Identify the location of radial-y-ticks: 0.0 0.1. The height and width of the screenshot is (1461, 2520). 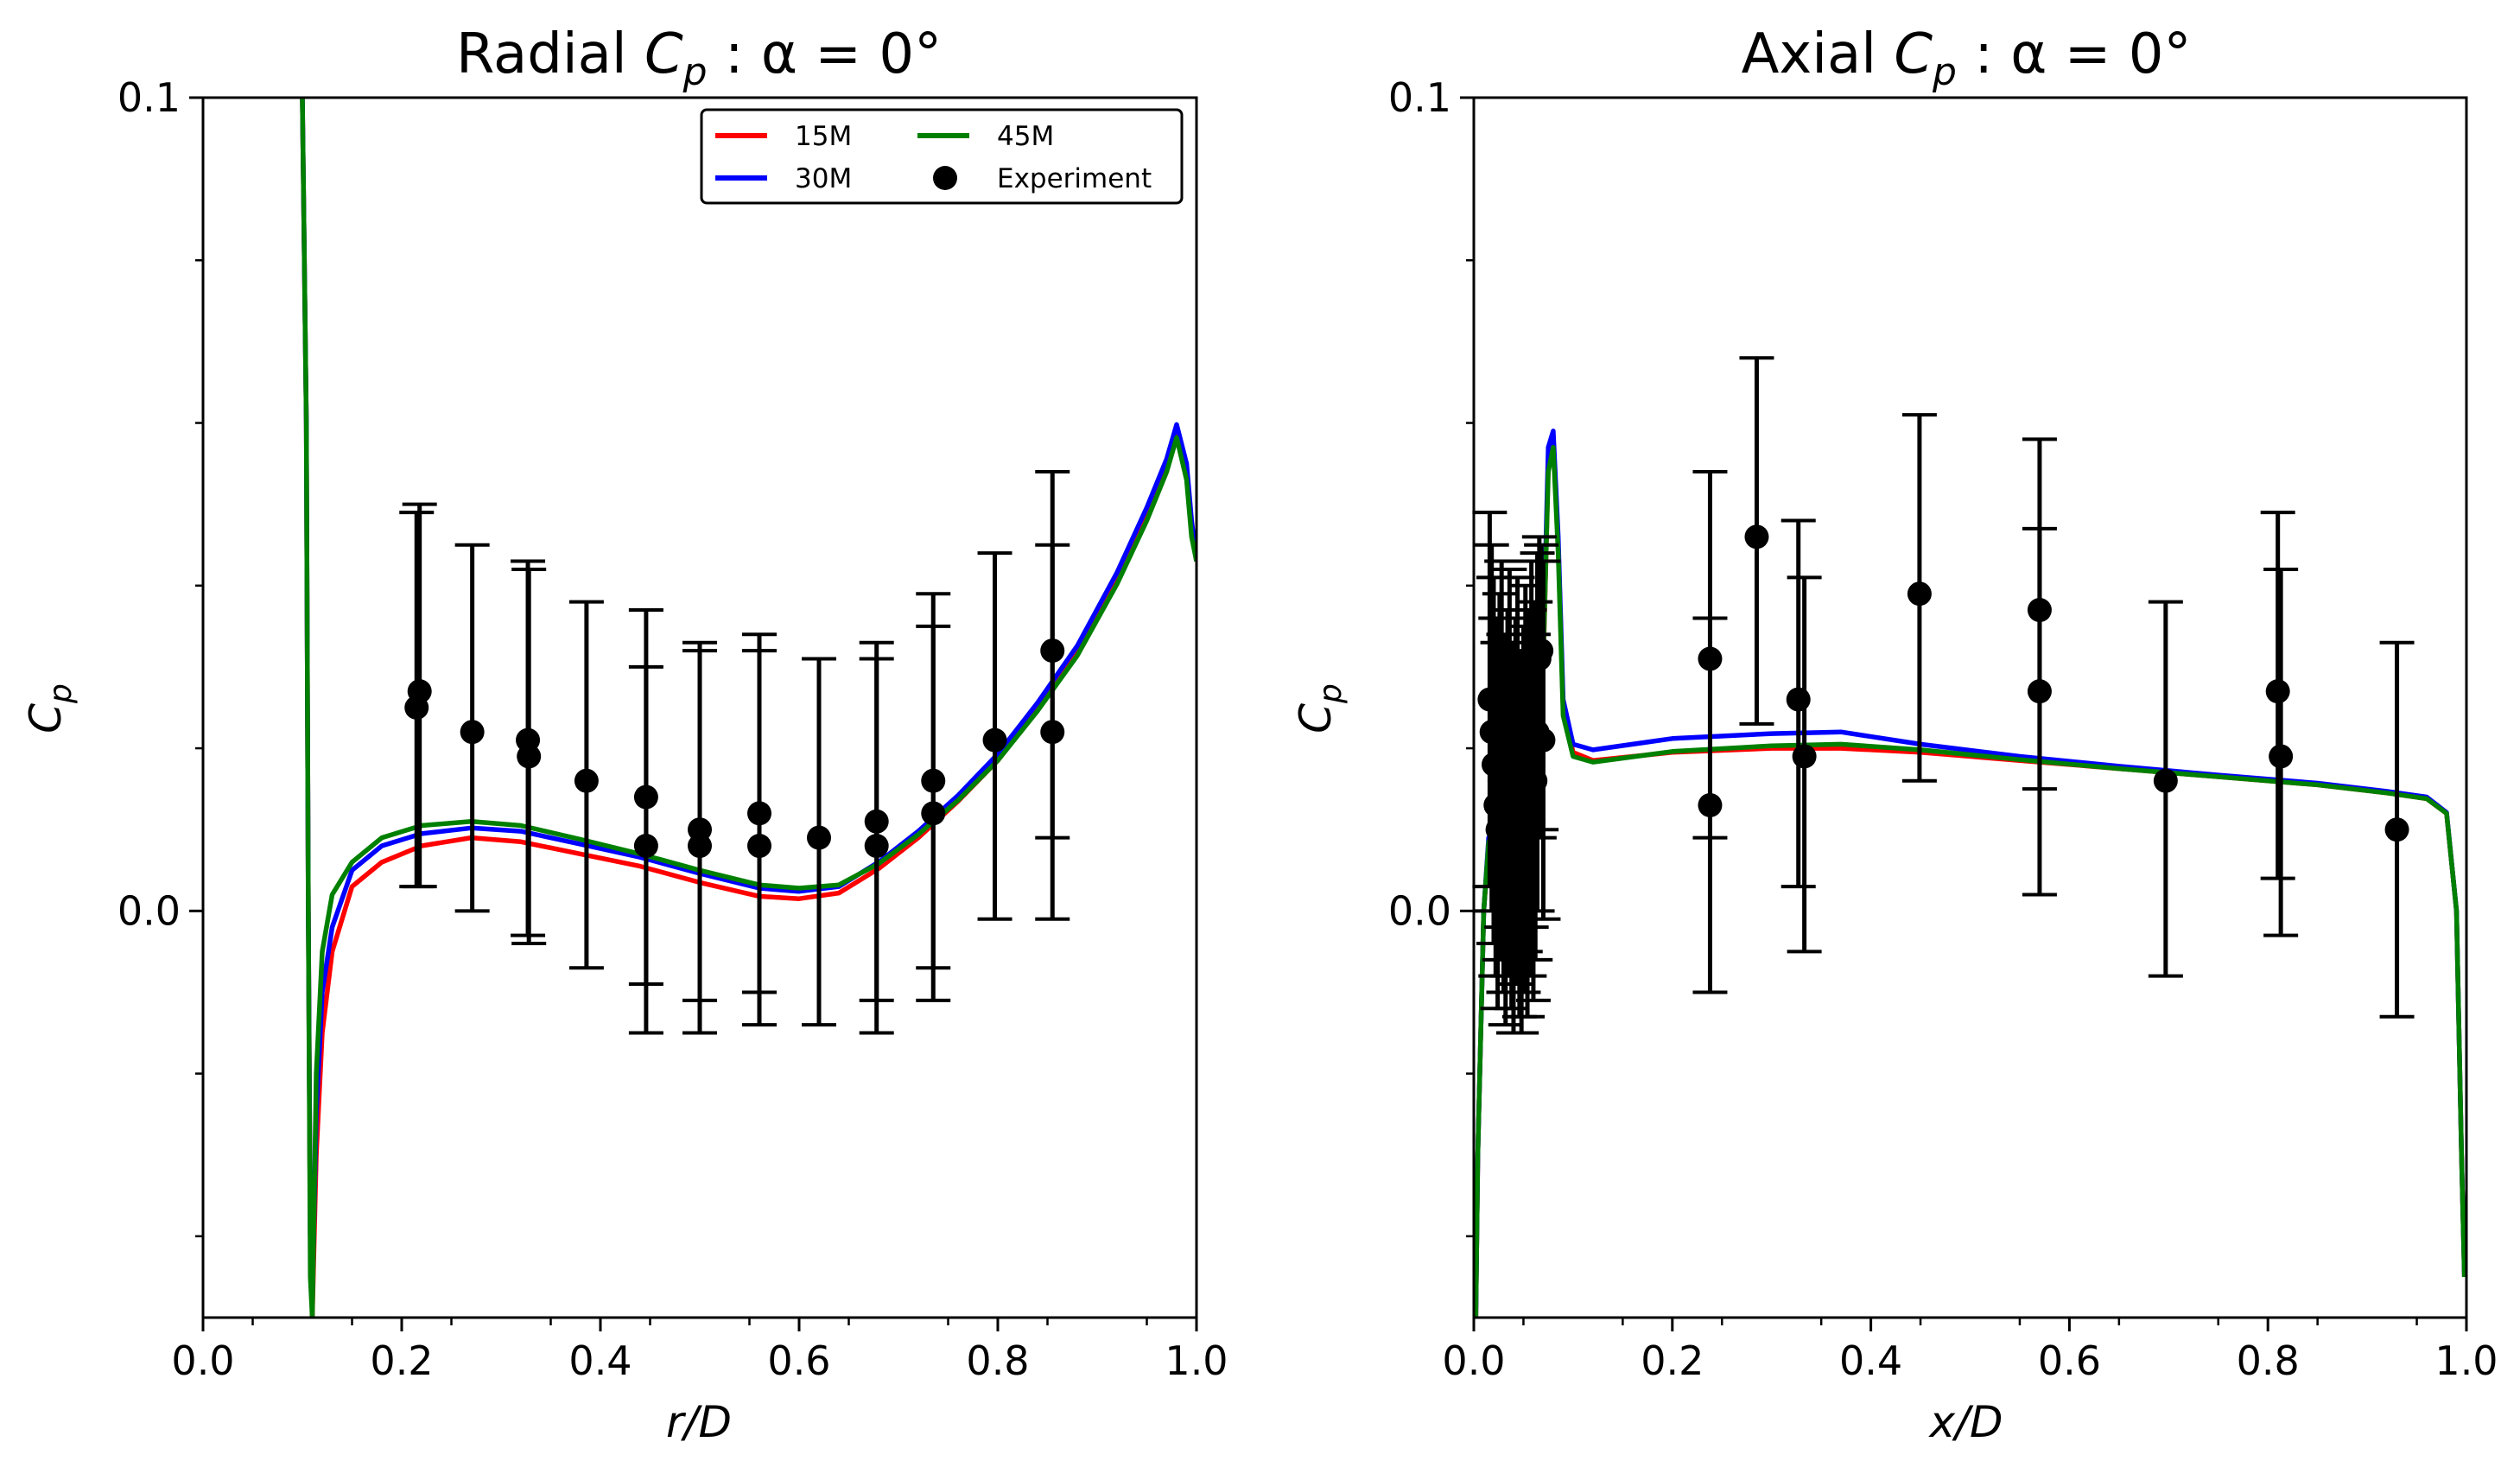
(160, 656).